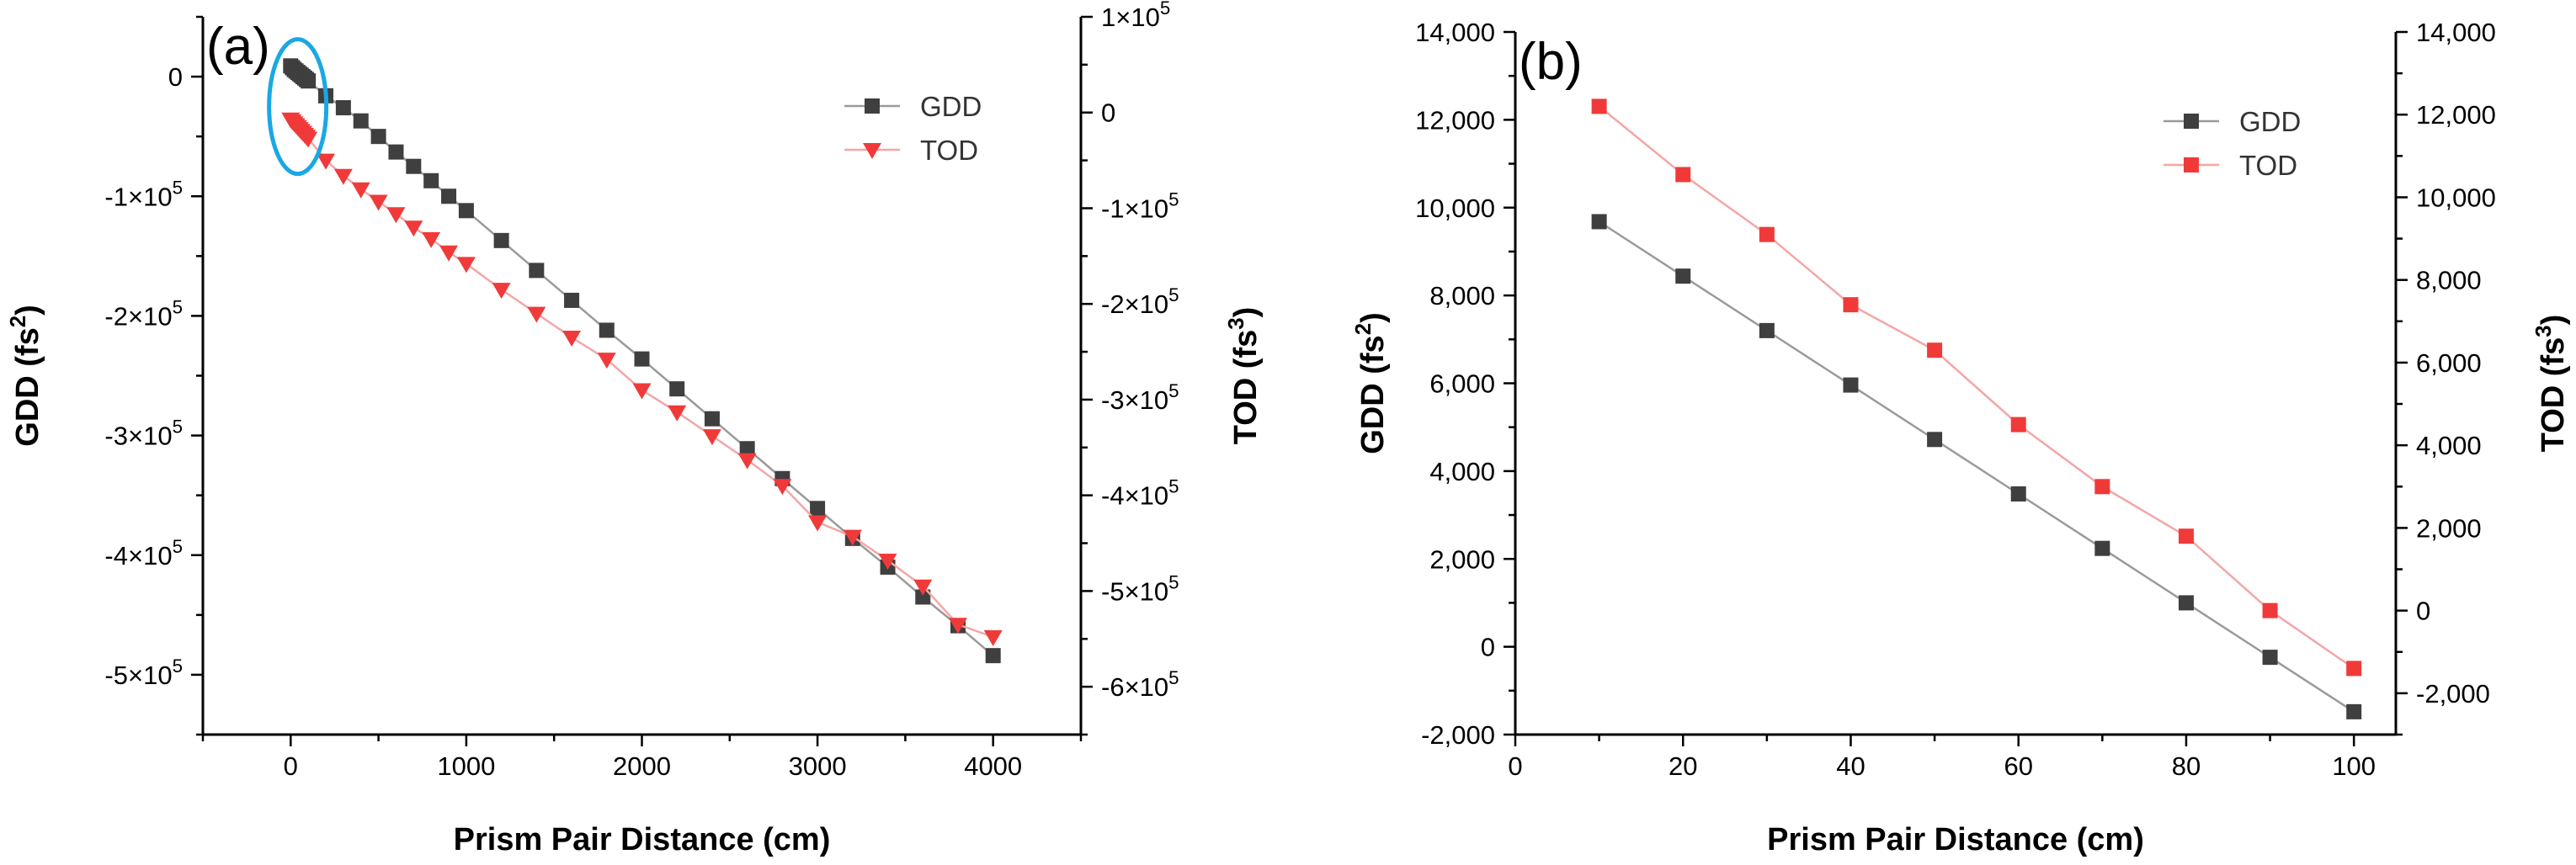 The image size is (2576, 865). Describe the element at coordinates (144, 553) in the screenshot. I see `y-left-tick-label: -4×10⁵` at that location.